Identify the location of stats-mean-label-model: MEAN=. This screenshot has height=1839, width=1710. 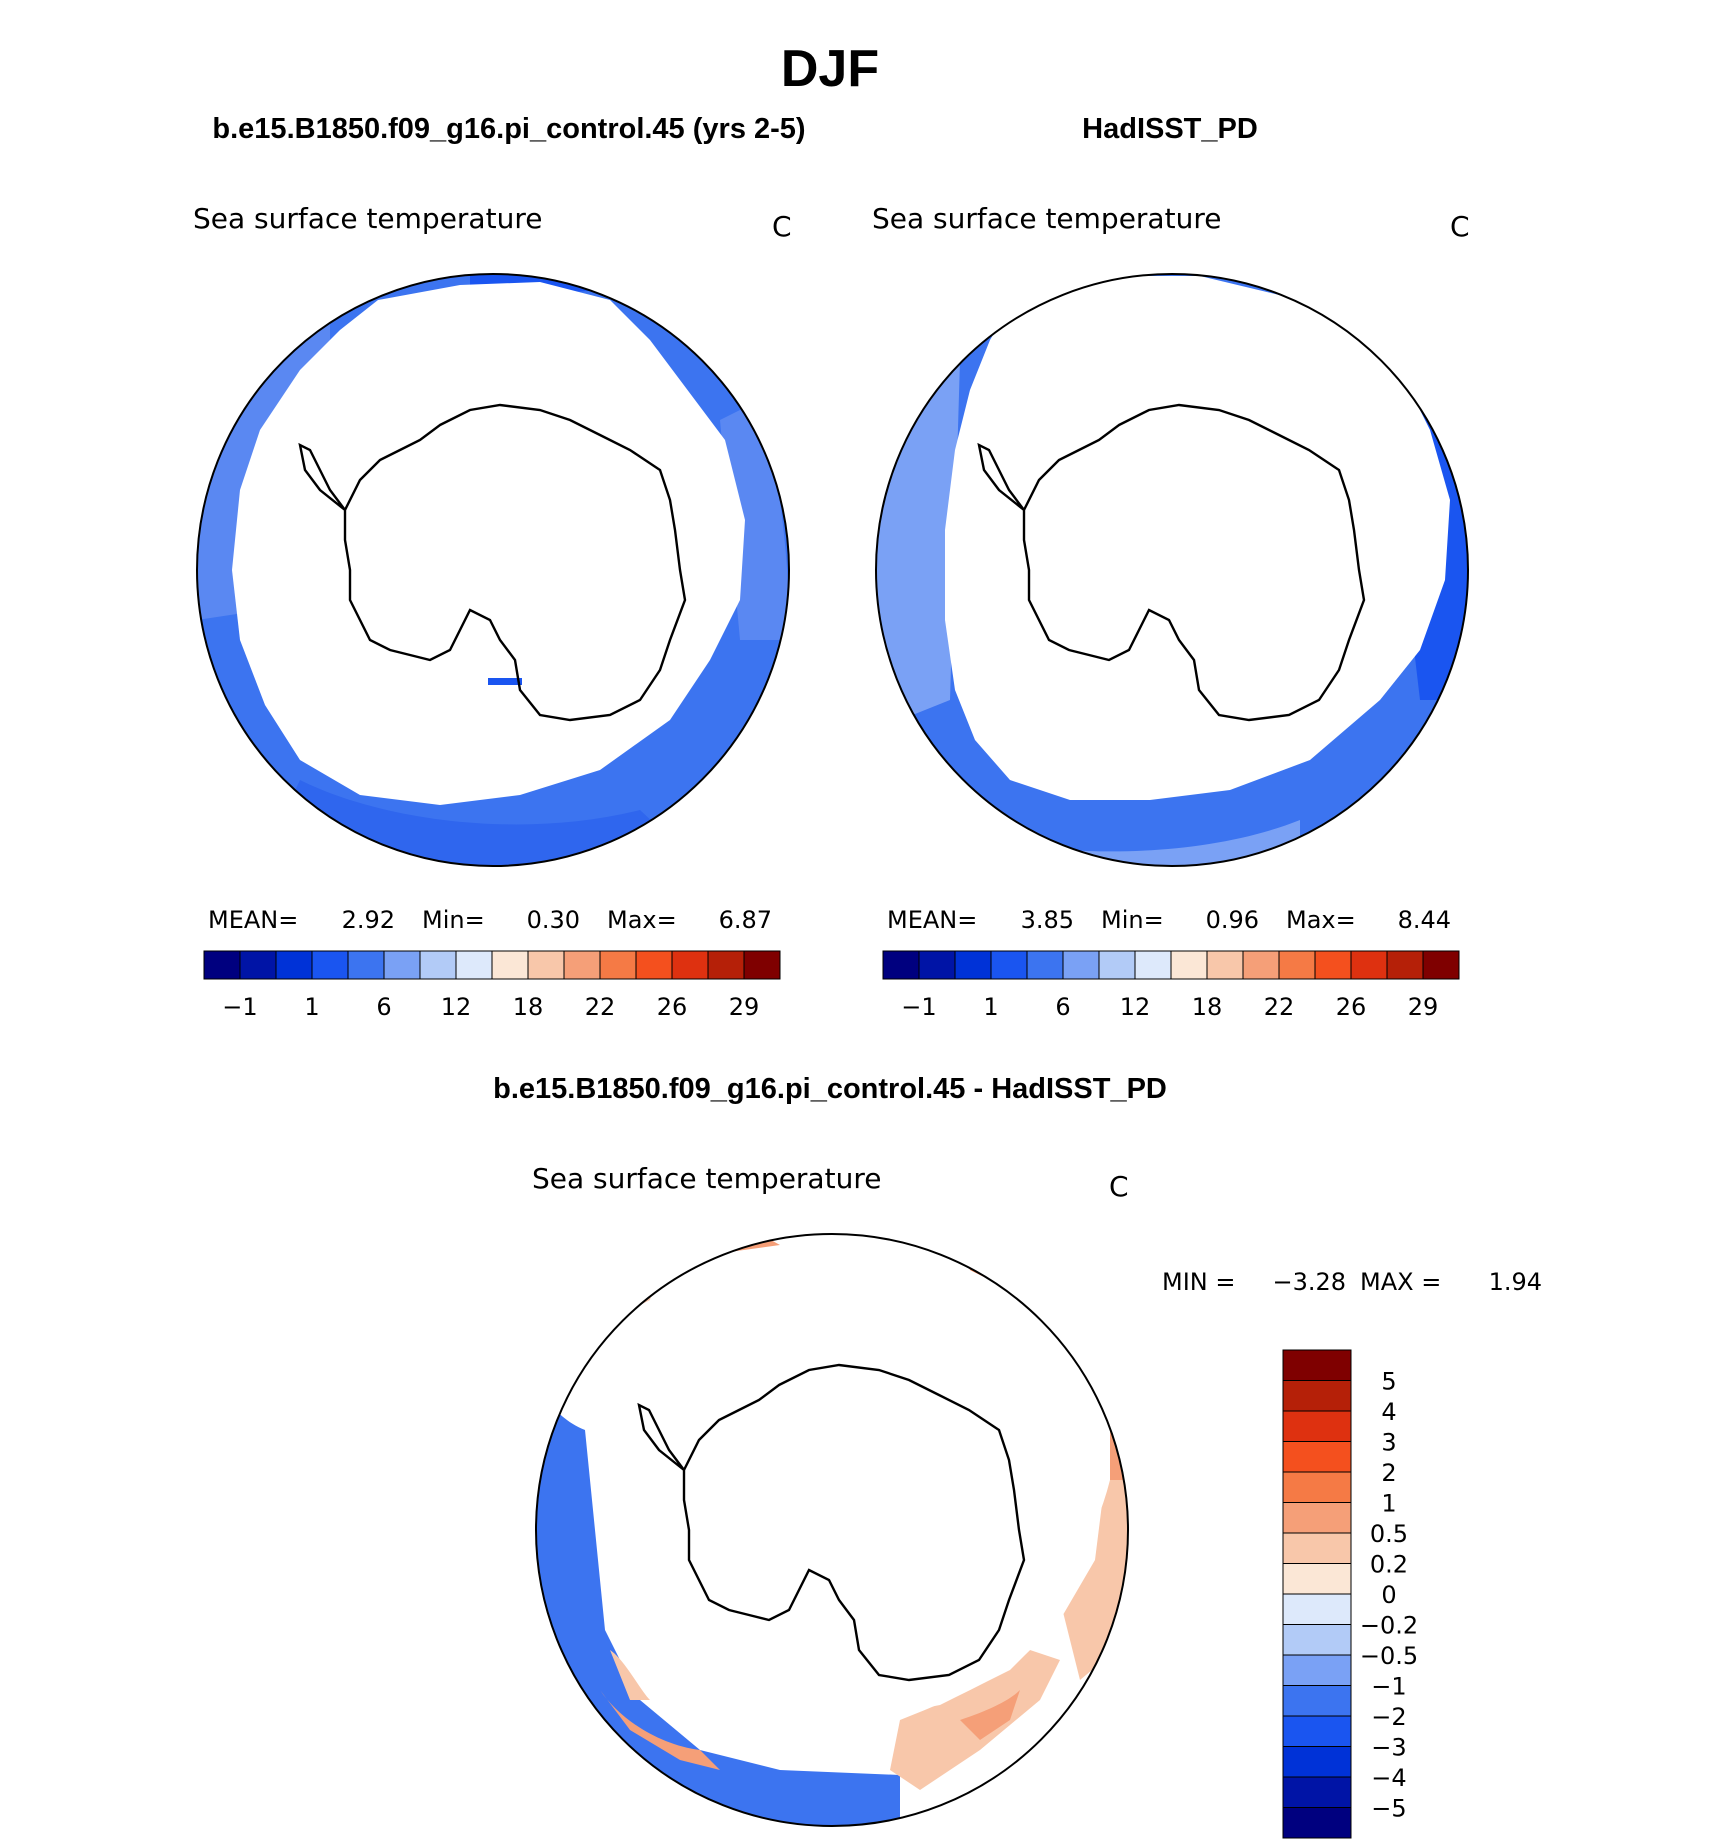
(253, 920).